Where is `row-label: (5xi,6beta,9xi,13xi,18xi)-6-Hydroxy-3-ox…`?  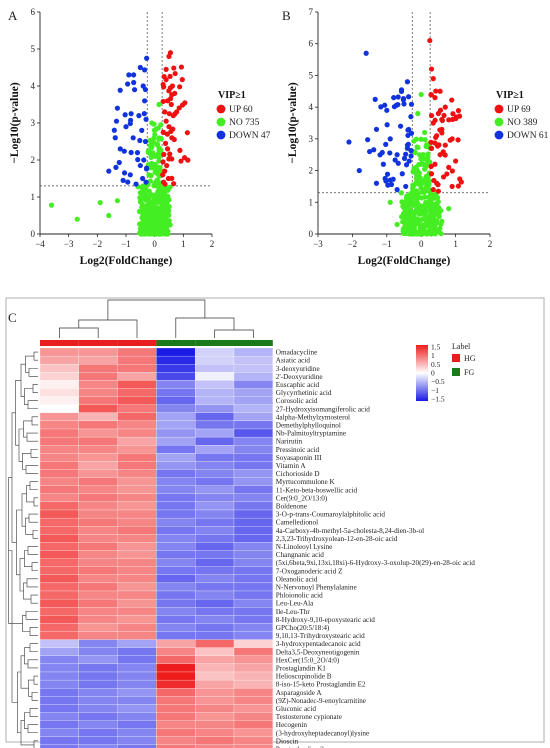
row-label: (5xi,6beta,9xi,13xi,18xi)-6-Hydroxy-3-ox… is located at coordinates (375, 563).